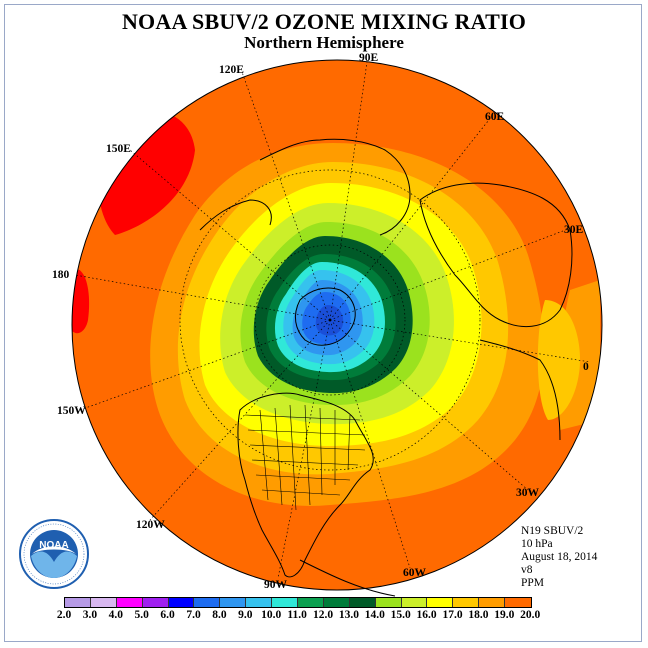 The height and width of the screenshot is (648, 648). I want to click on version-label: v8, so click(527, 570).